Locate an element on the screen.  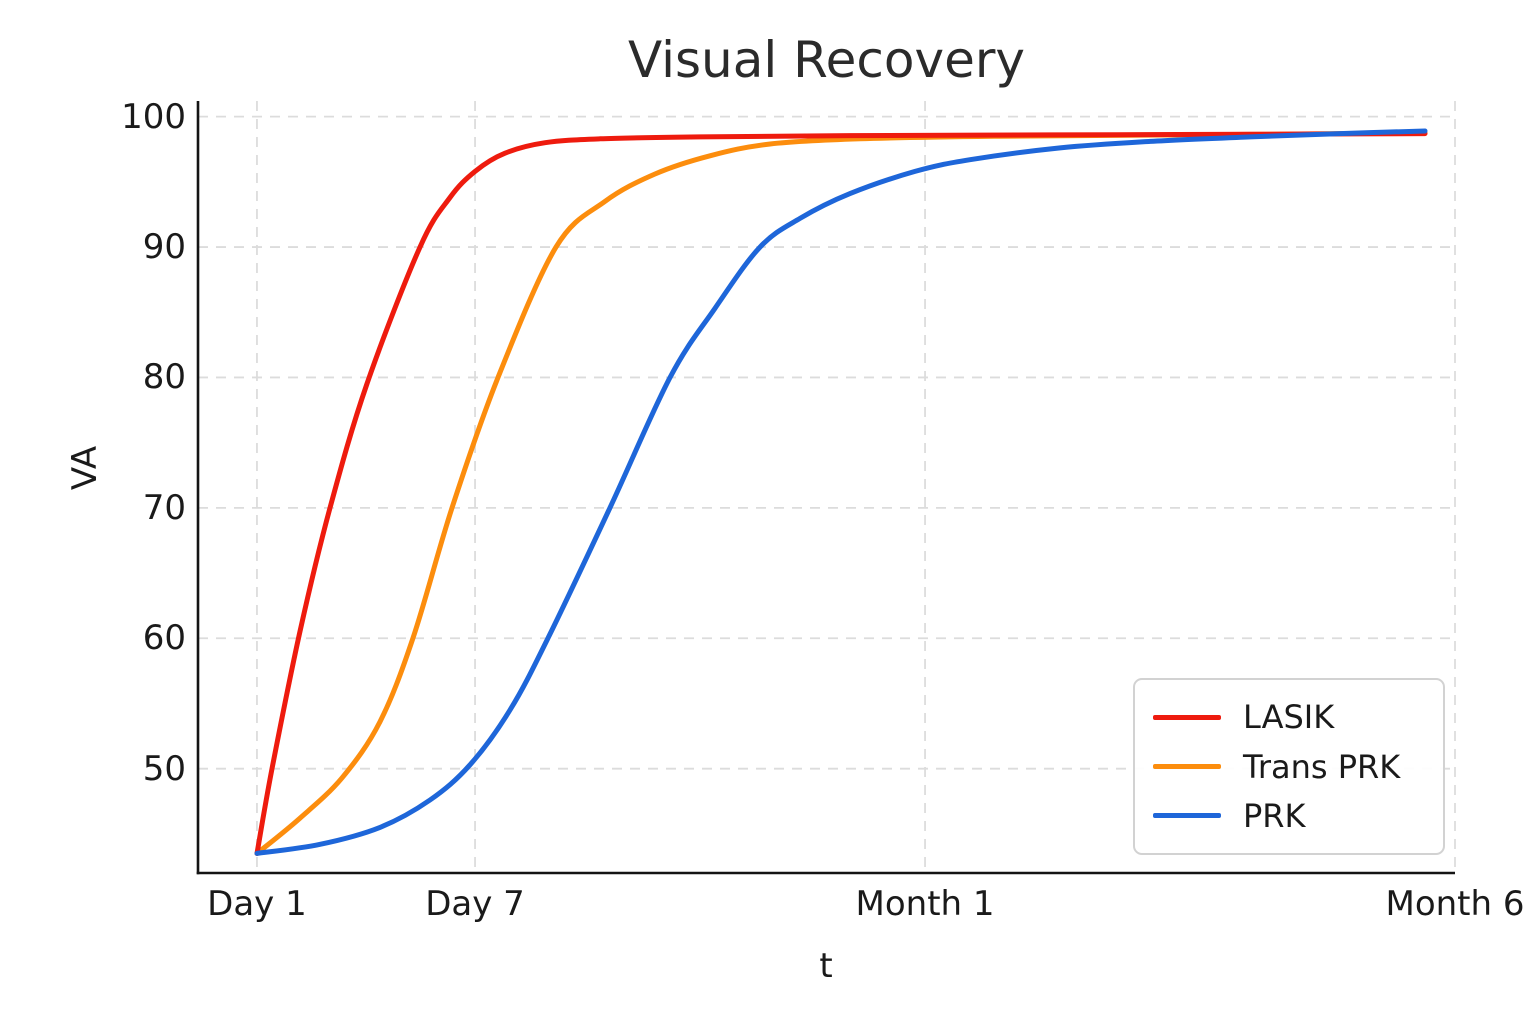
legend: LASIK Trans PRK PRK is located at coordinates (1289, 766).